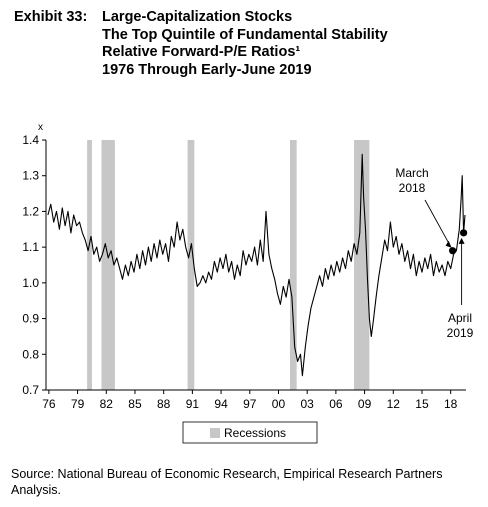 The width and height of the screenshot is (488, 507). I want to click on title-line-4: 1976 Through Early-June 2019, so click(207, 69).